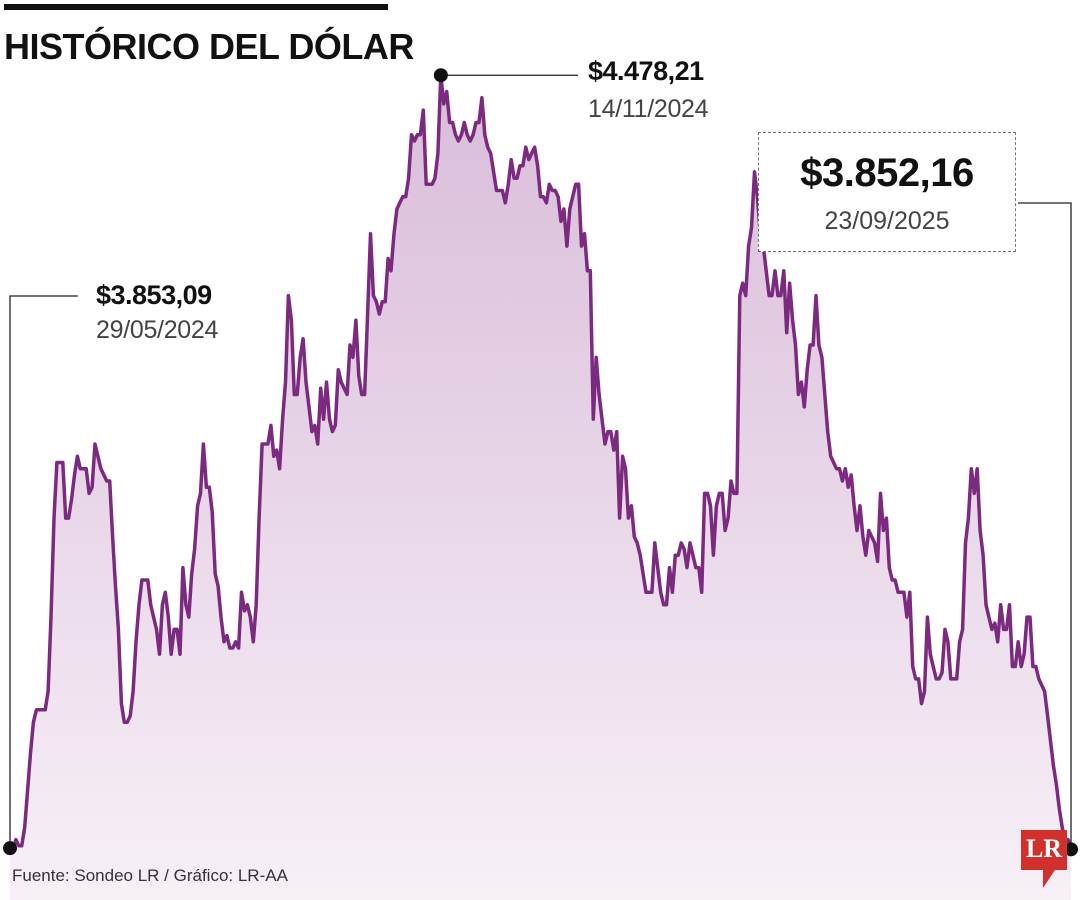 The width and height of the screenshot is (1080, 900). I want to click on chart-title: HISTÓRICO DEL DÓLAR, so click(209, 46).